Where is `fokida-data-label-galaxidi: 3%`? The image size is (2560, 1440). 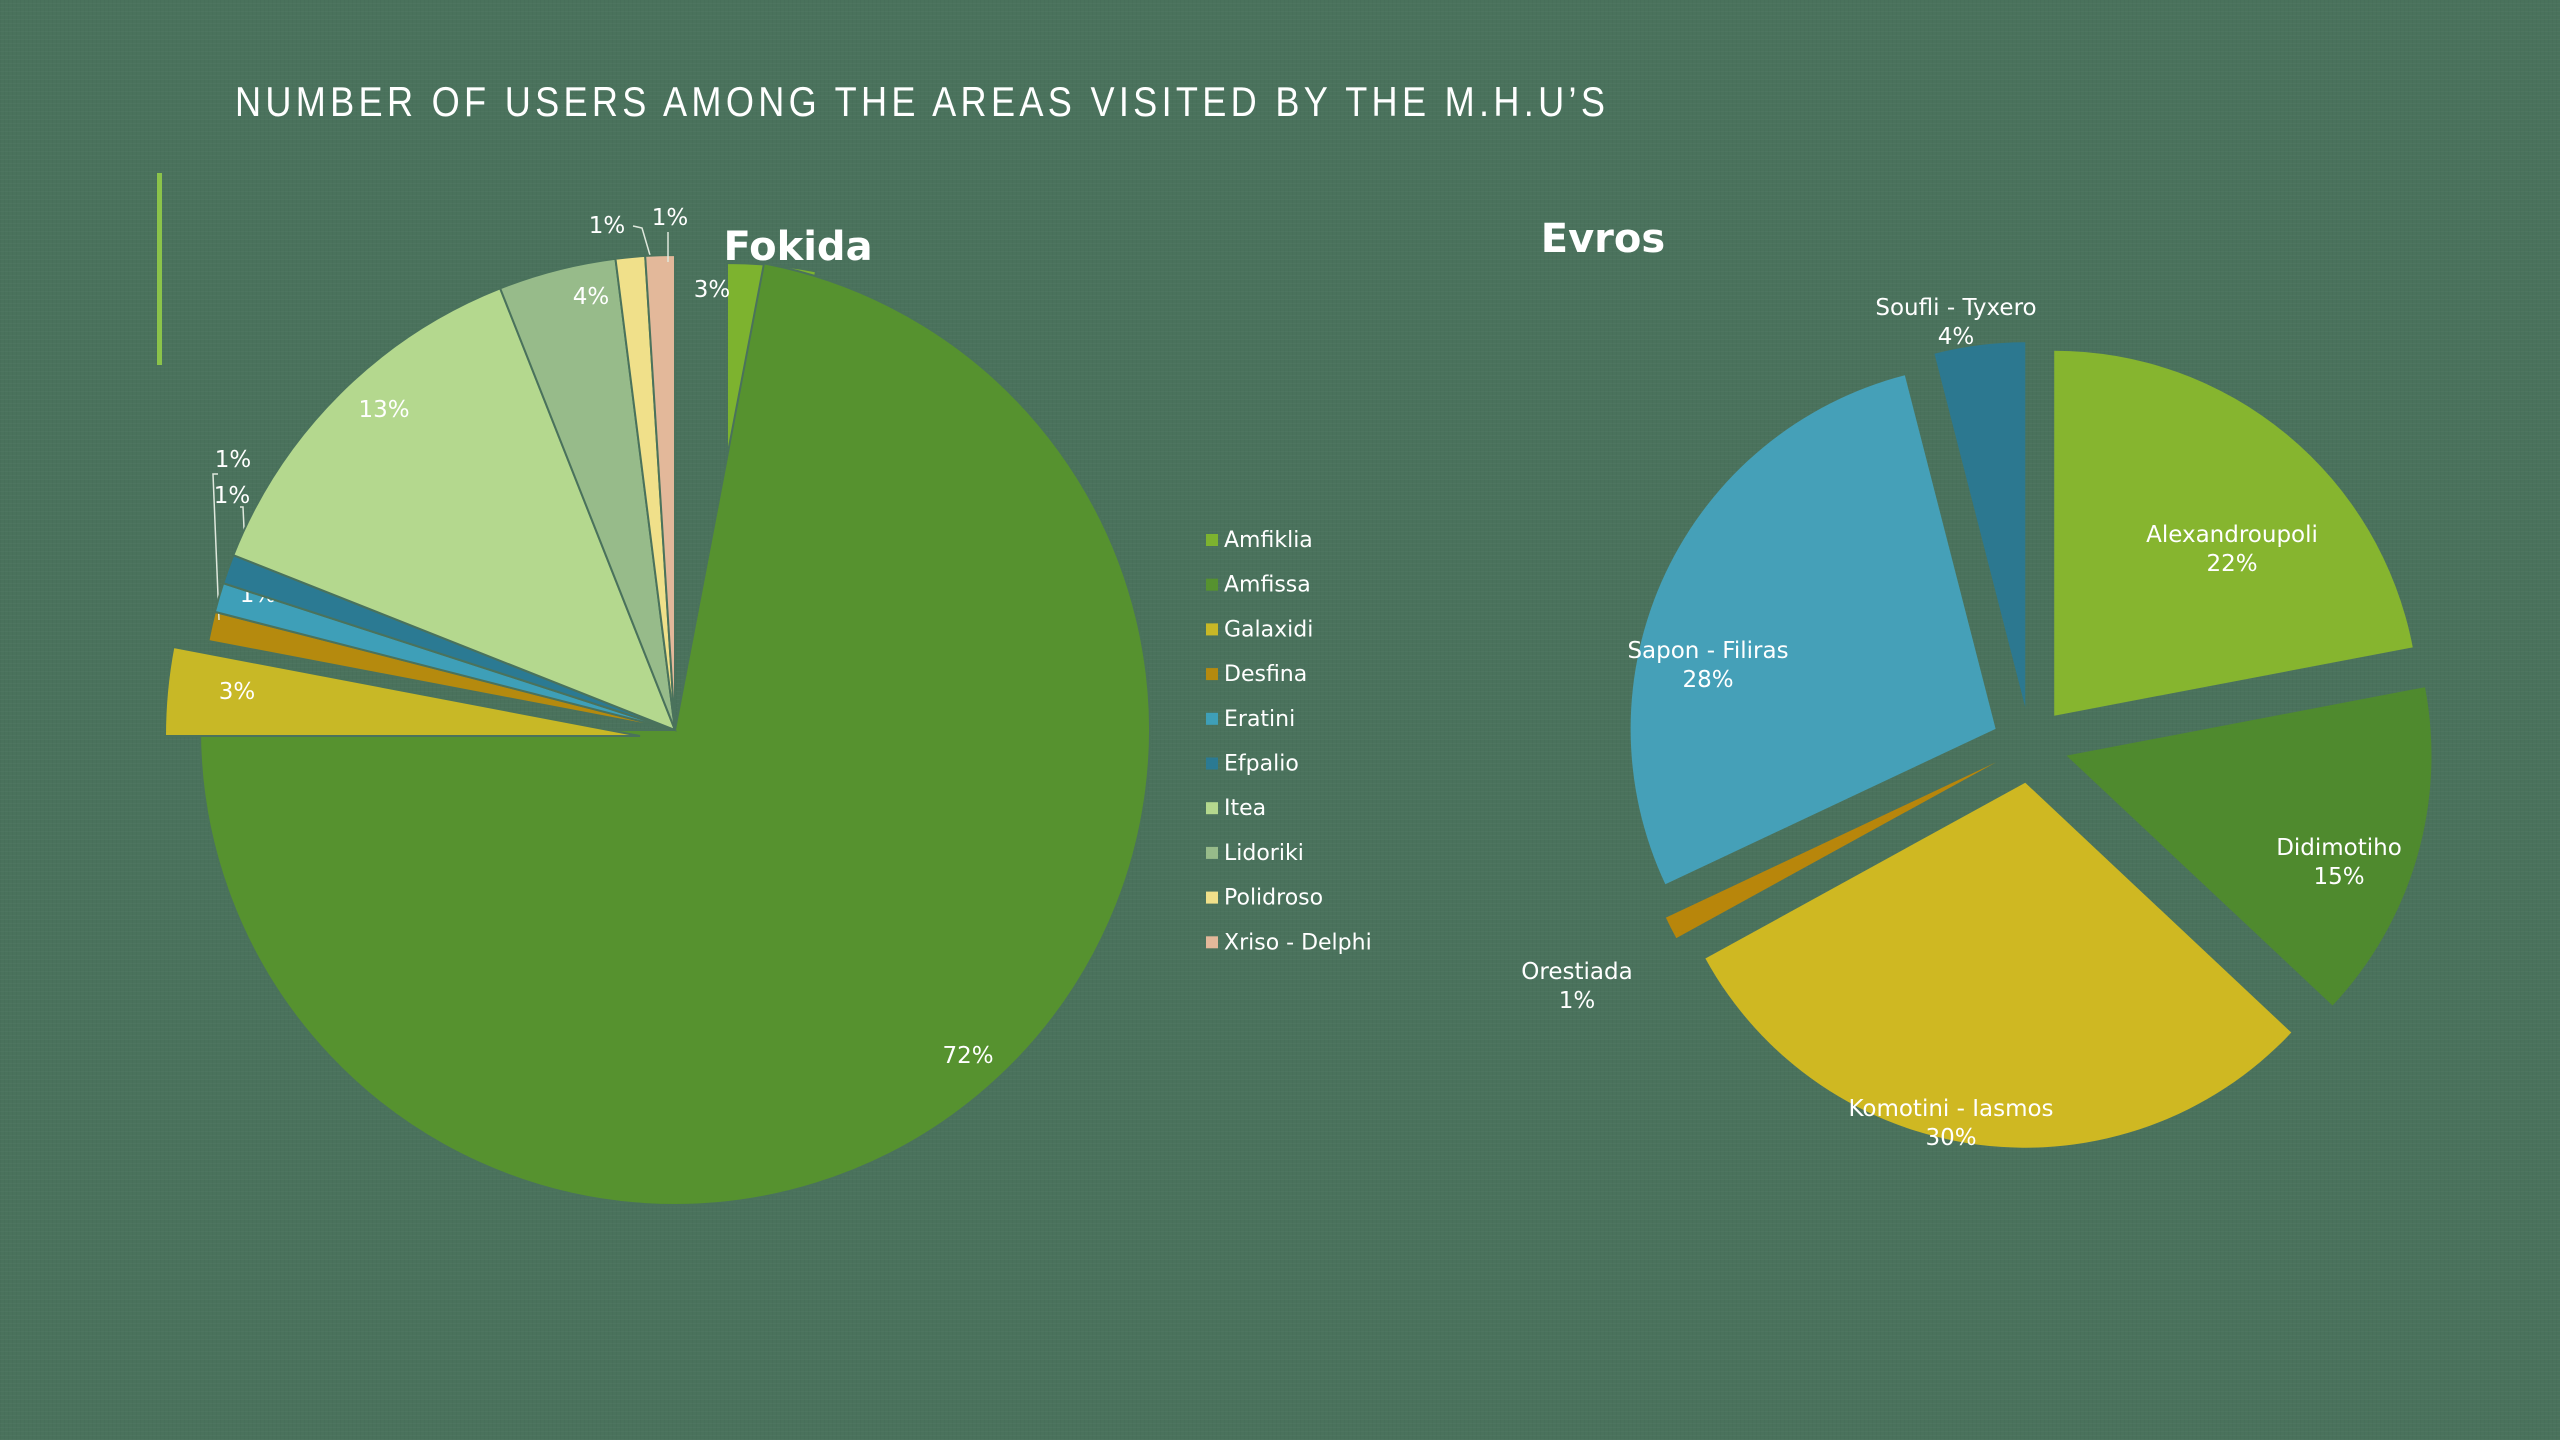 fokida-data-label-galaxidi: 3% is located at coordinates (237, 692).